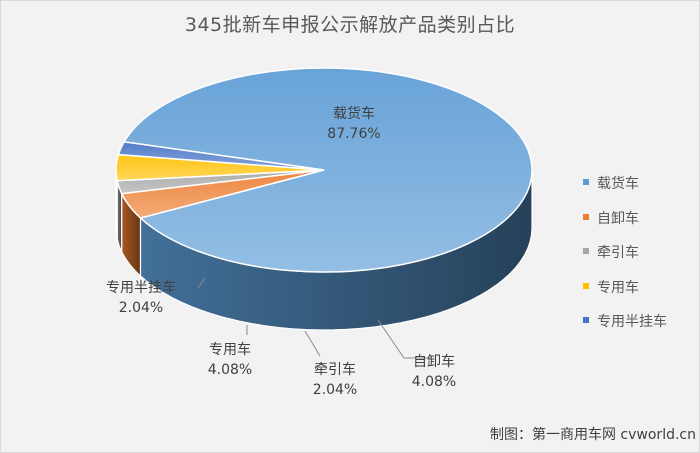 This screenshot has height=453, width=700. What do you see at coordinates (201, 283) in the screenshot?
I see `slice-4-leader` at bounding box center [201, 283].